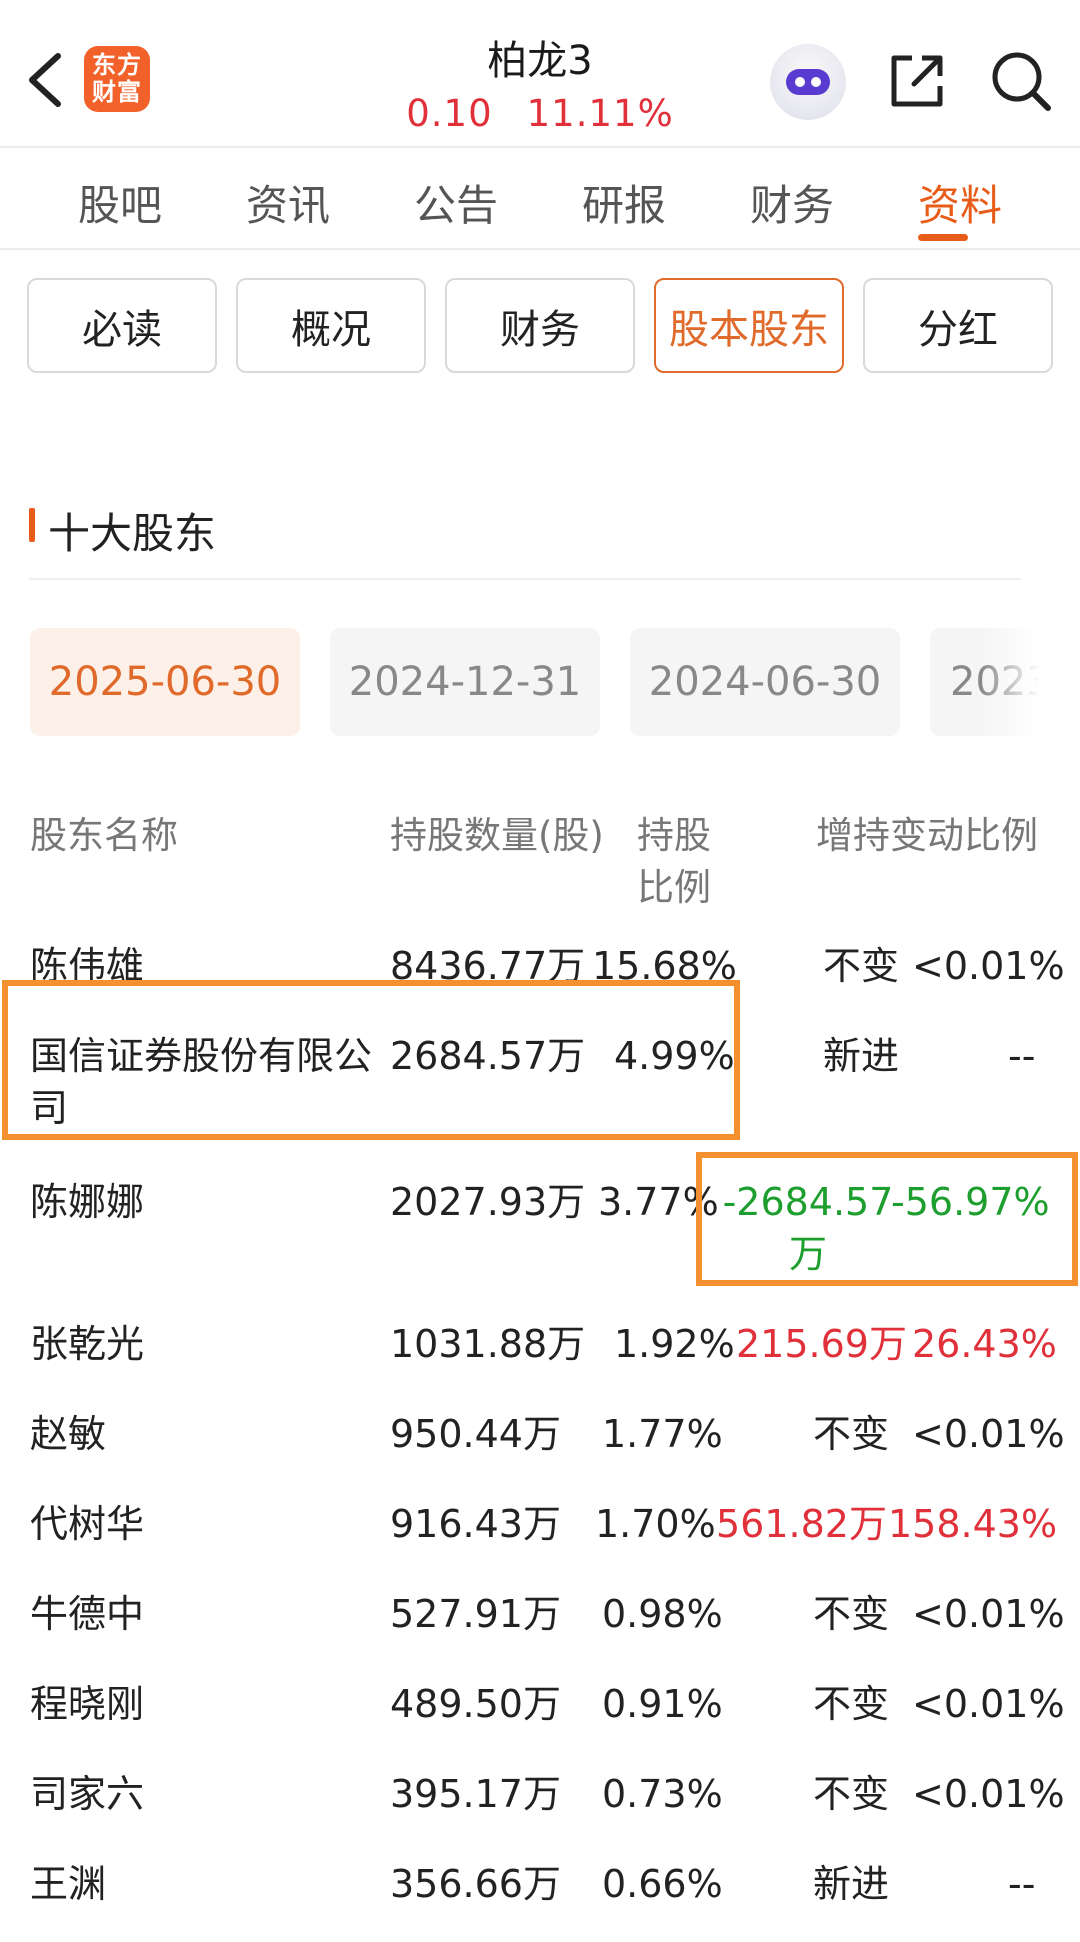 The height and width of the screenshot is (1942, 1080). Describe the element at coordinates (988, 1794) in the screenshot. I see `row9-change-ratio: <0.01%` at that location.